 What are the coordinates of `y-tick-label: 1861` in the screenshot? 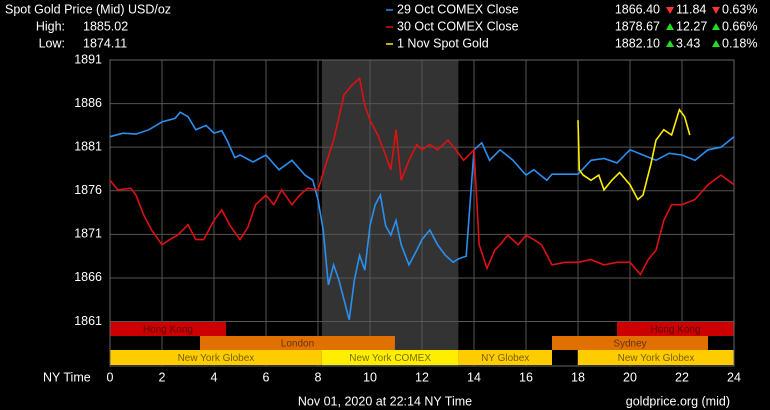 It's located at (88, 321).